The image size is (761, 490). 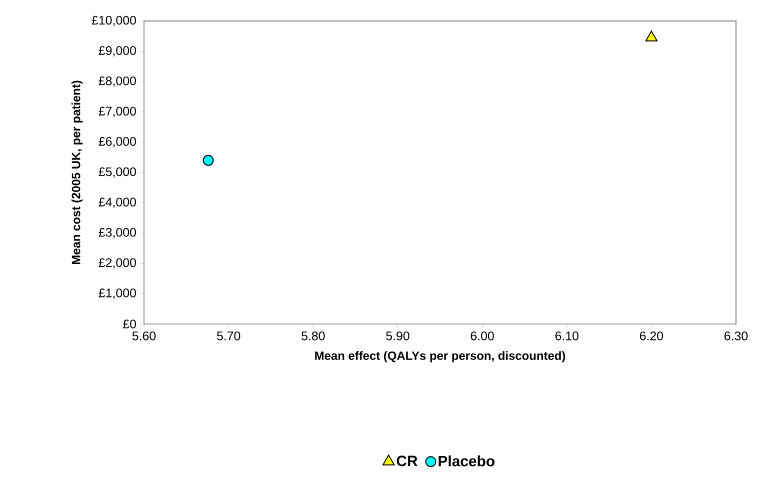 What do you see at coordinates (482, 336) in the screenshot?
I see `x-tick-label: 6.00` at bounding box center [482, 336].